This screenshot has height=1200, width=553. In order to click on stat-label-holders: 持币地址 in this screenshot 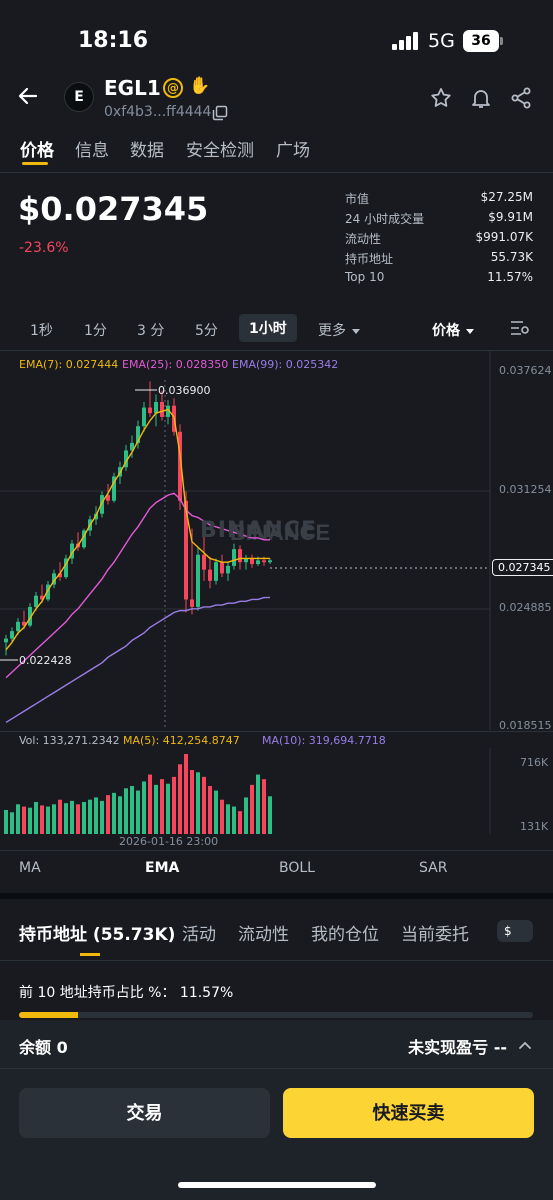, I will do `click(369, 259)`.